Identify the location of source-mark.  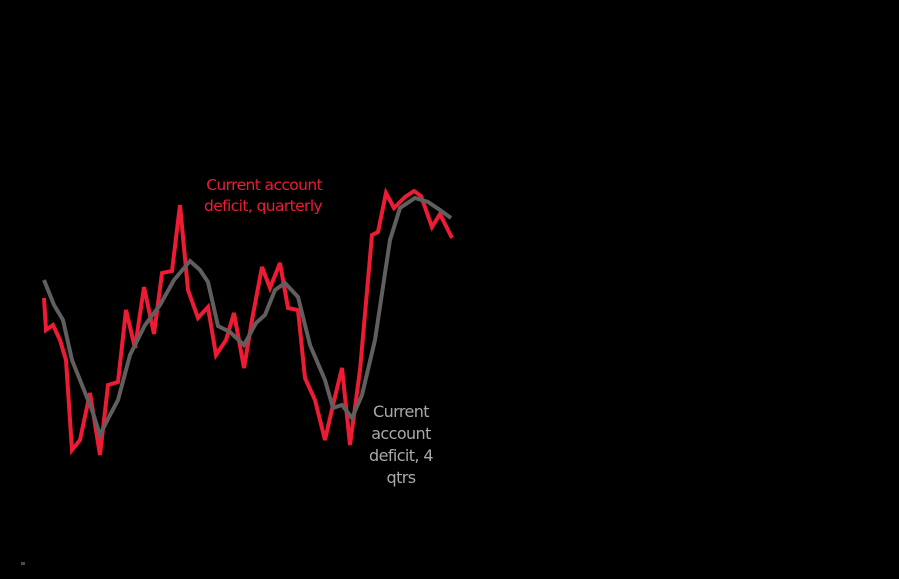
(23, 563).